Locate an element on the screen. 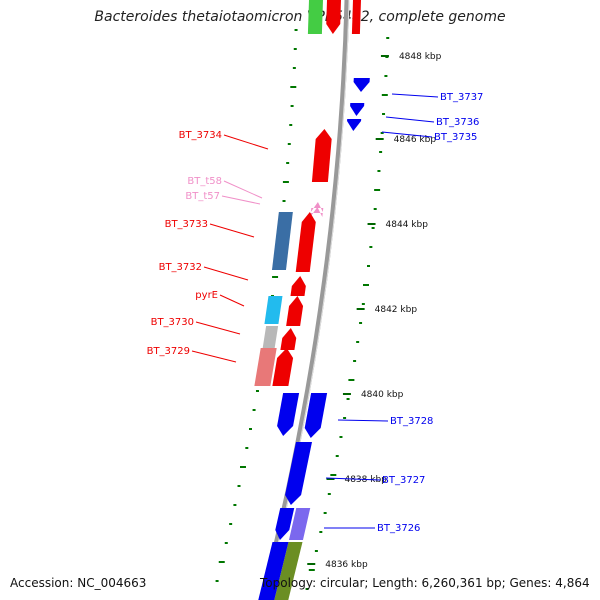 The image size is (600, 600). ruler-label: 4838 kbp is located at coordinates (365, 480).